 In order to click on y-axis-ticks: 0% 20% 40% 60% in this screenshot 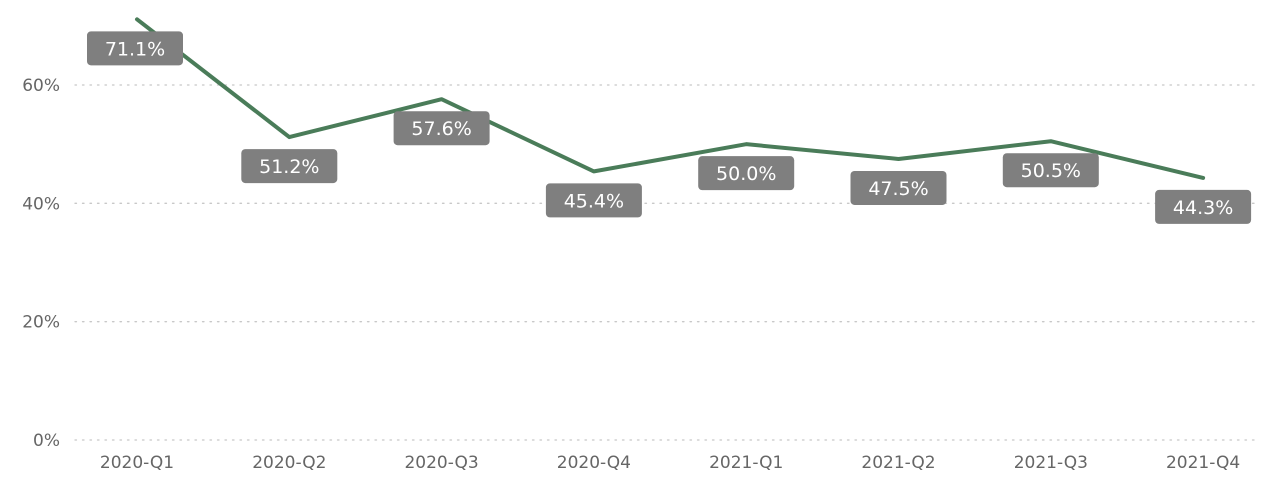, I will do `click(41, 263)`.